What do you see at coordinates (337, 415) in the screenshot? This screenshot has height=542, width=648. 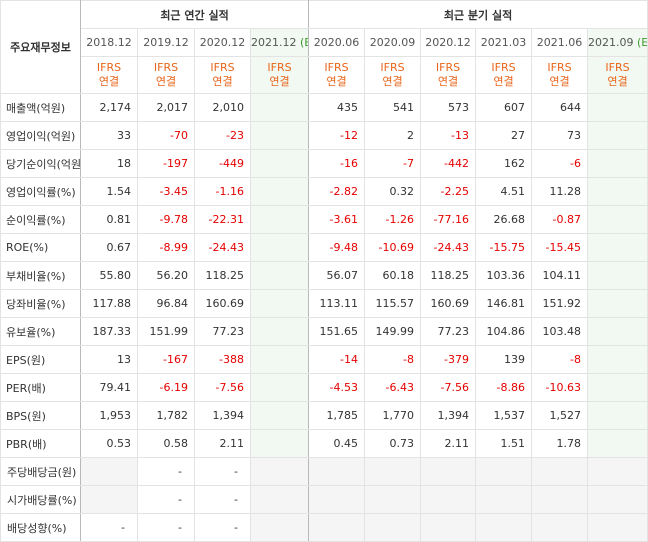 I see `table-cell: 1,785` at bounding box center [337, 415].